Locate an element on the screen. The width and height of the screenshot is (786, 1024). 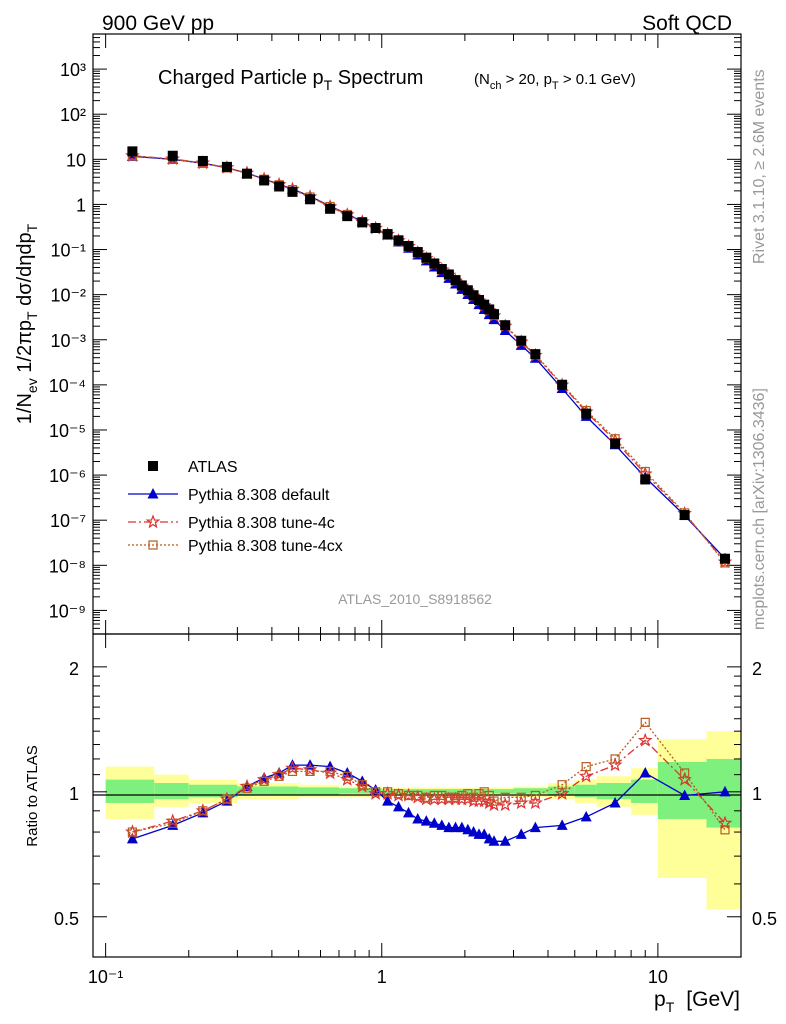
legend-label: Pythia 8.308 tune-4c is located at coordinates (261, 523).